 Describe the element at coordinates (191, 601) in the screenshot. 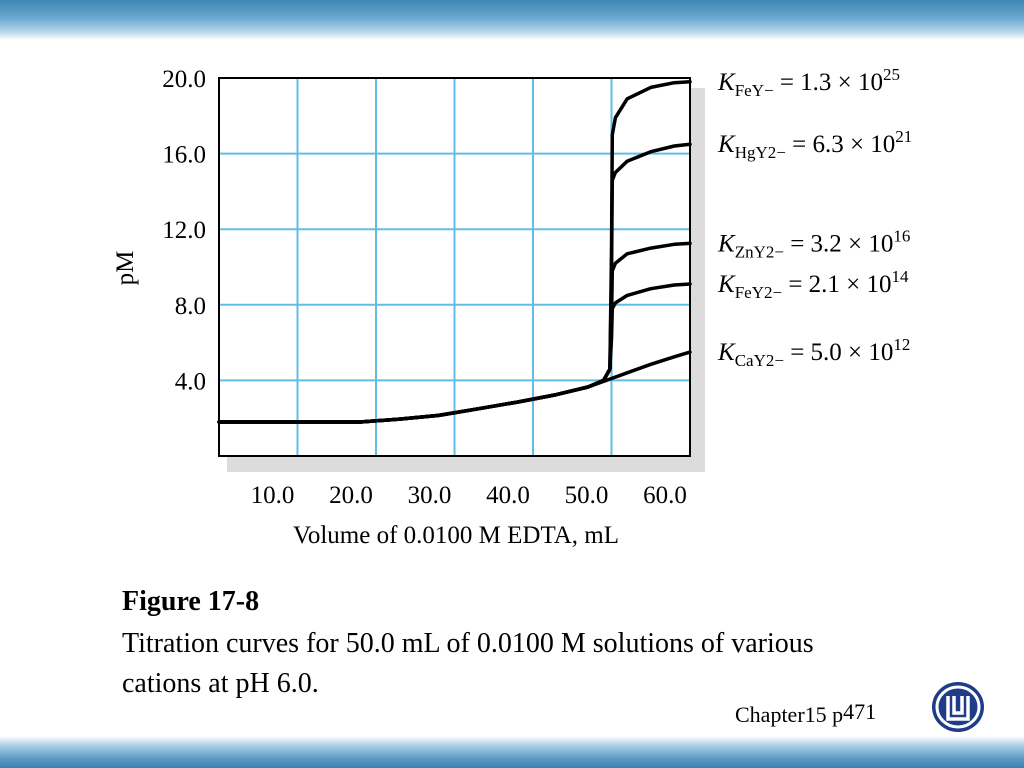

I see `figure-label: Figure 17-8` at that location.